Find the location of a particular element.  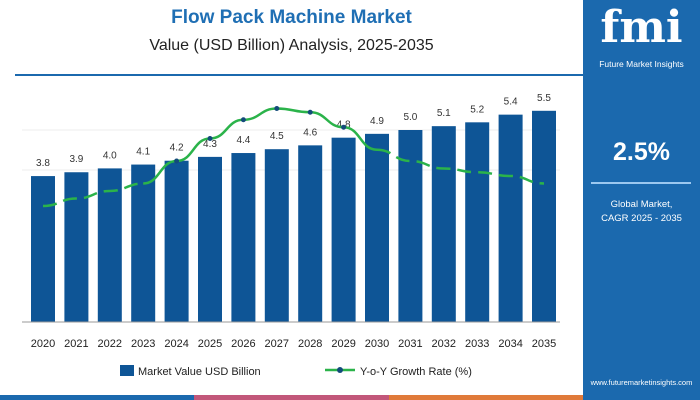

x-tick-2021: 2021 is located at coordinates (76, 344).